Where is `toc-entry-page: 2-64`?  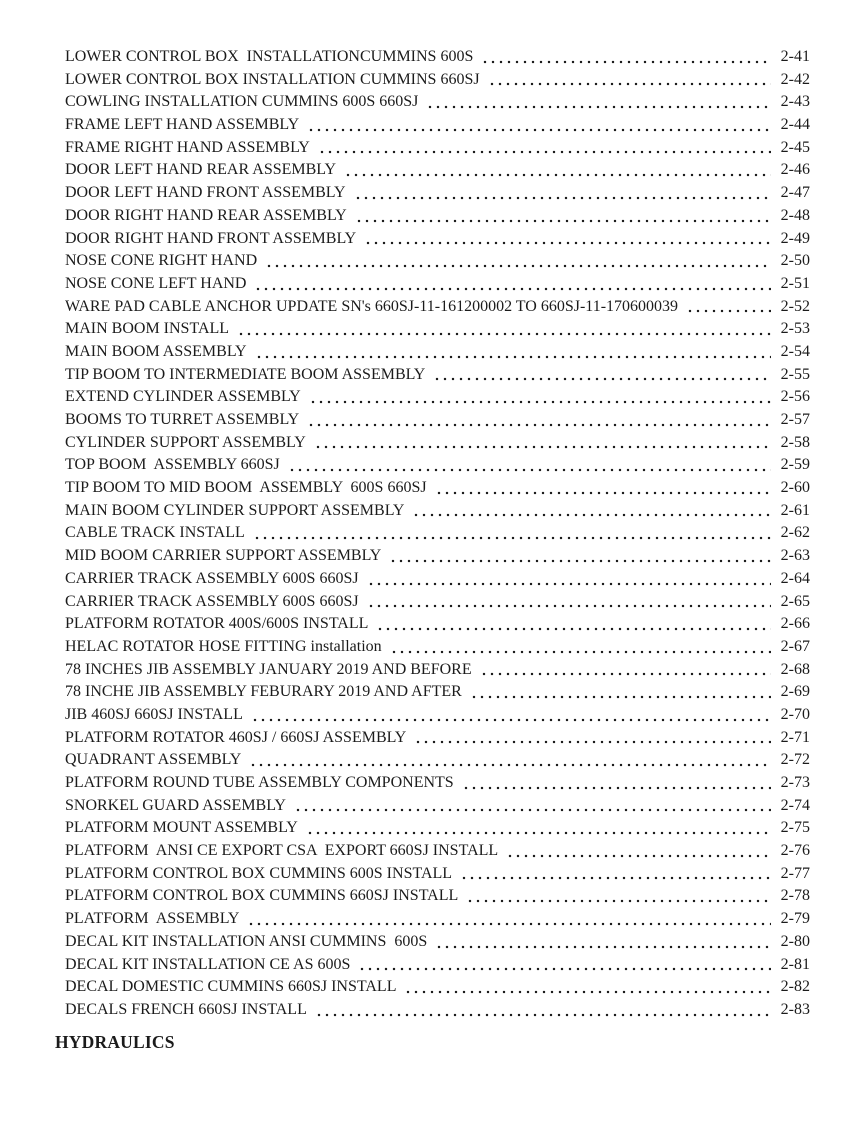 toc-entry-page: 2-64 is located at coordinates (795, 578).